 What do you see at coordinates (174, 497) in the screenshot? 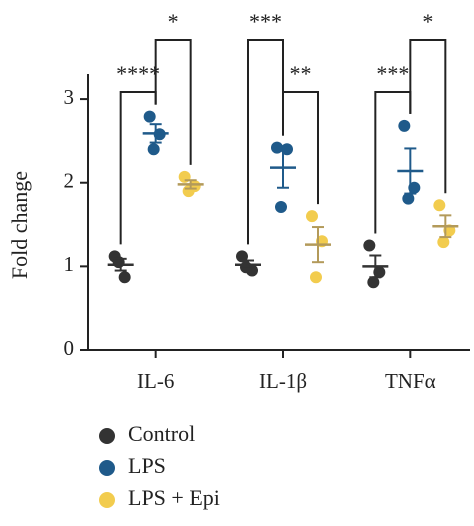
I see `legend-label: LPS + Epi` at bounding box center [174, 497].